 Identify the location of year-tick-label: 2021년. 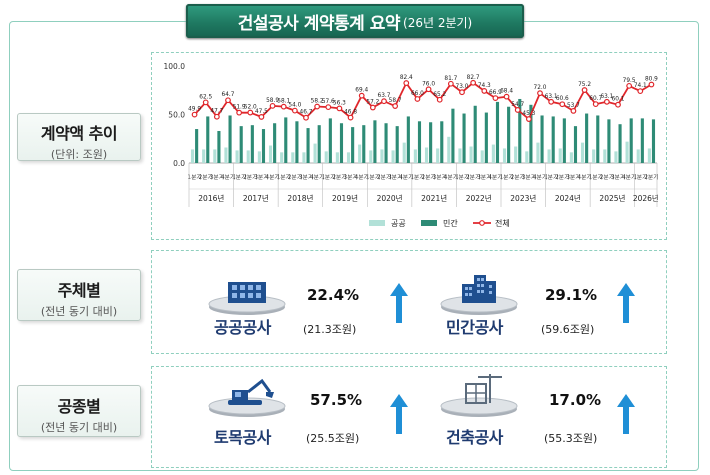
(434, 198).